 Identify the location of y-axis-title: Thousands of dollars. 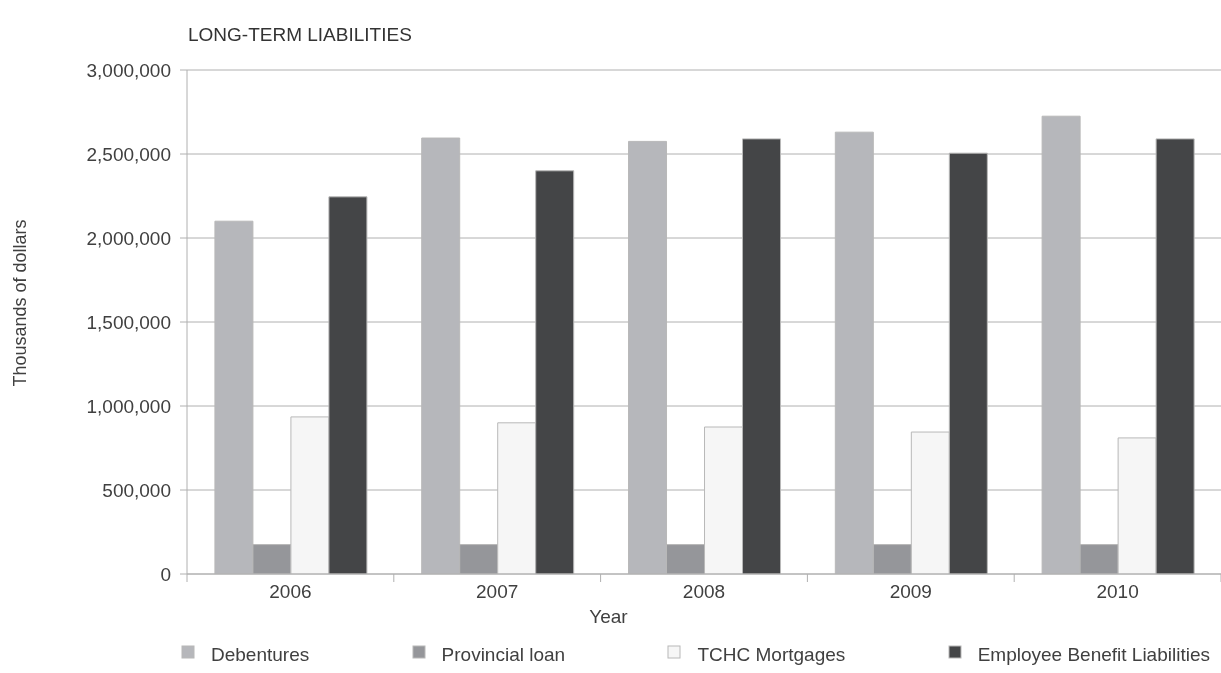
(20, 303).